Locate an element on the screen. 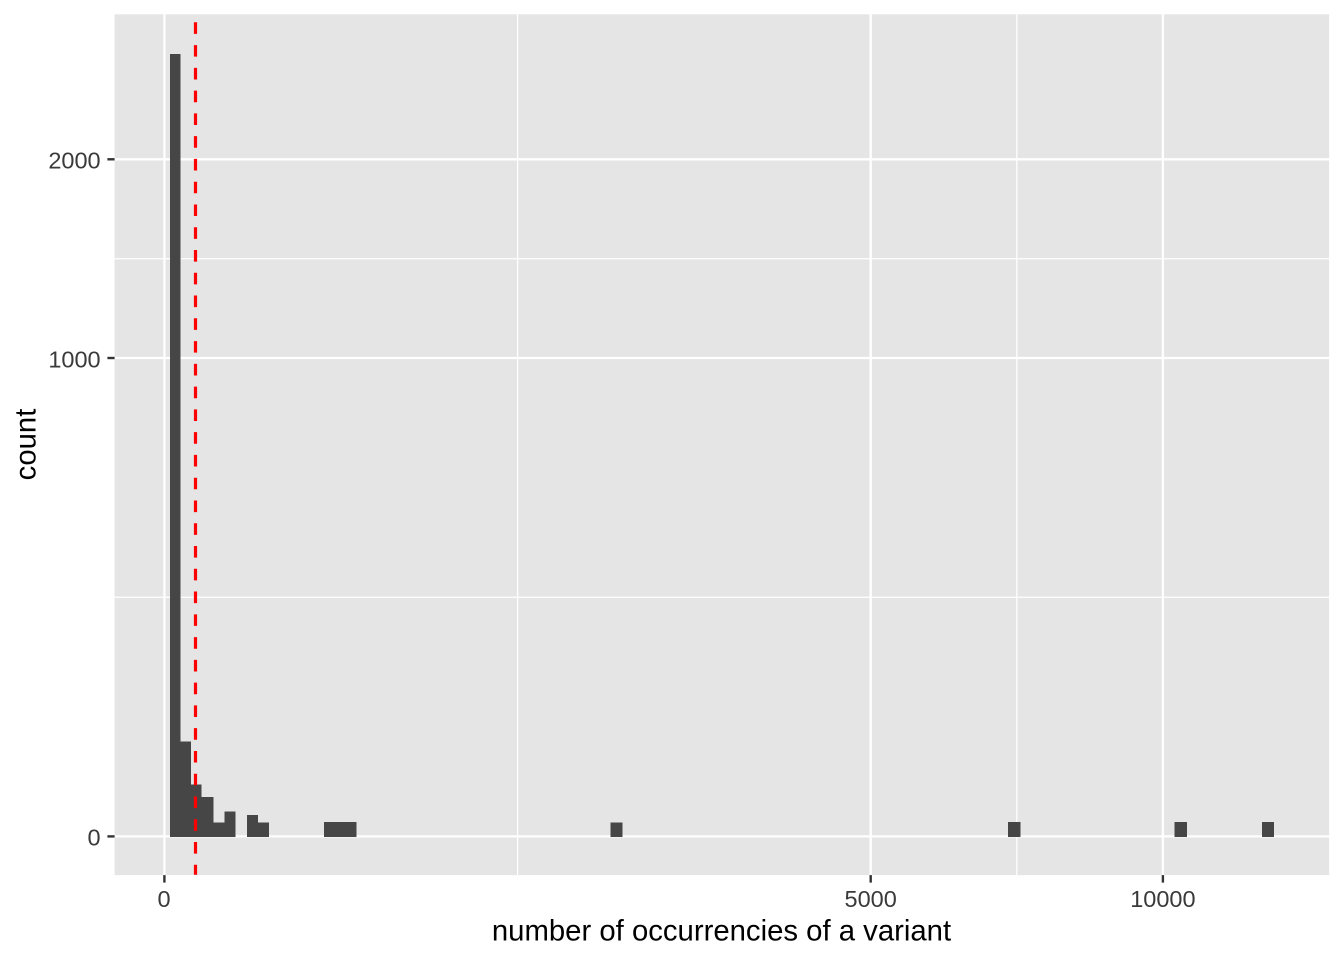 The height and width of the screenshot is (960, 1344). svg-text:number of occurrencies of a va: number of occurrencies of a variant is located at coordinates (721, 930).